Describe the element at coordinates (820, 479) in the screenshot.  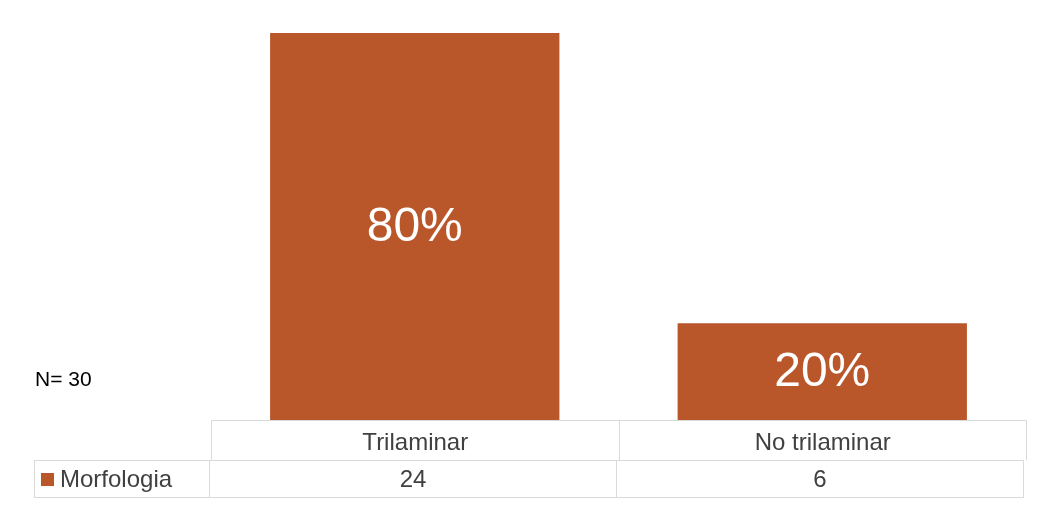
I see `data-label: 6` at that location.